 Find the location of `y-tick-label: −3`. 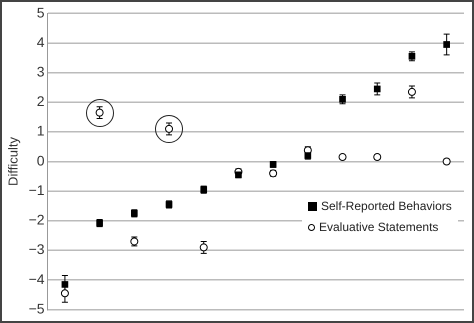

y-tick-label: −3 is located at coordinates (36, 249).